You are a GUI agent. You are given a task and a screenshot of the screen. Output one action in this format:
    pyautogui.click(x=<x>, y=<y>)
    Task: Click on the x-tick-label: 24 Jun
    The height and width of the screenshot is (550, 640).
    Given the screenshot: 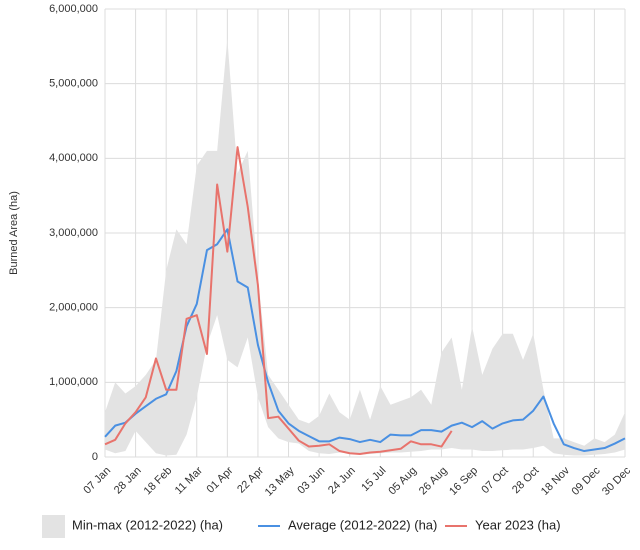 What is the action you would take?
    pyautogui.click(x=342, y=481)
    